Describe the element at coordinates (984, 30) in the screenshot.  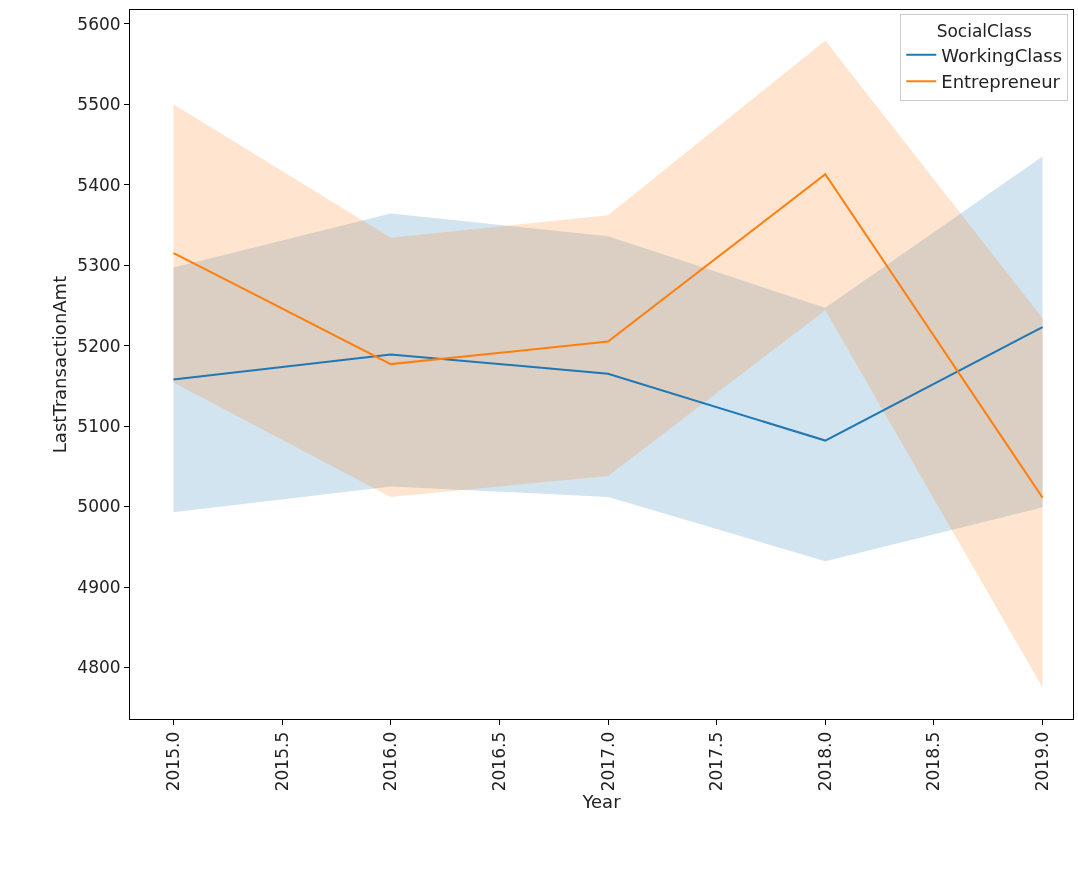
I see `legend-title: SocialClass` at that location.